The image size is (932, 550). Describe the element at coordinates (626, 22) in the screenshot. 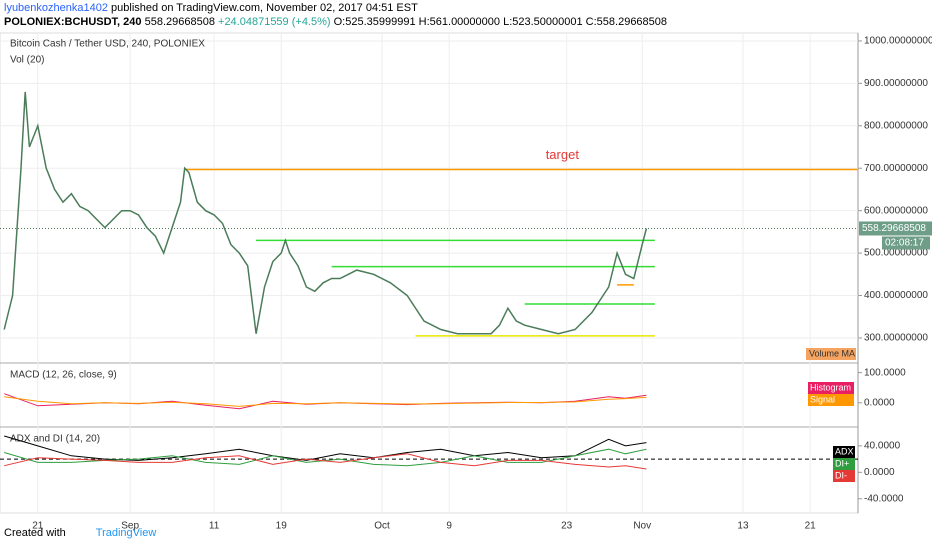

I see `close: C:558.29668508` at that location.